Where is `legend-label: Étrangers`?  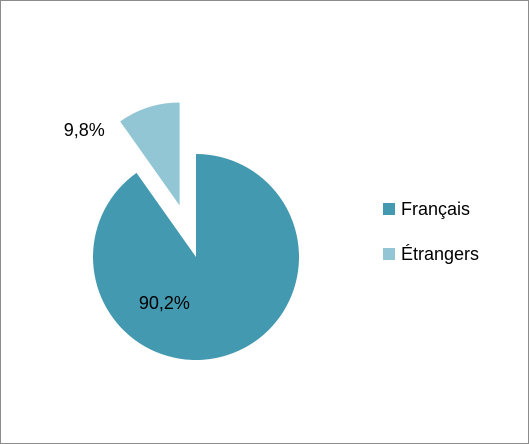 legend-label: Étrangers is located at coordinates (440, 254).